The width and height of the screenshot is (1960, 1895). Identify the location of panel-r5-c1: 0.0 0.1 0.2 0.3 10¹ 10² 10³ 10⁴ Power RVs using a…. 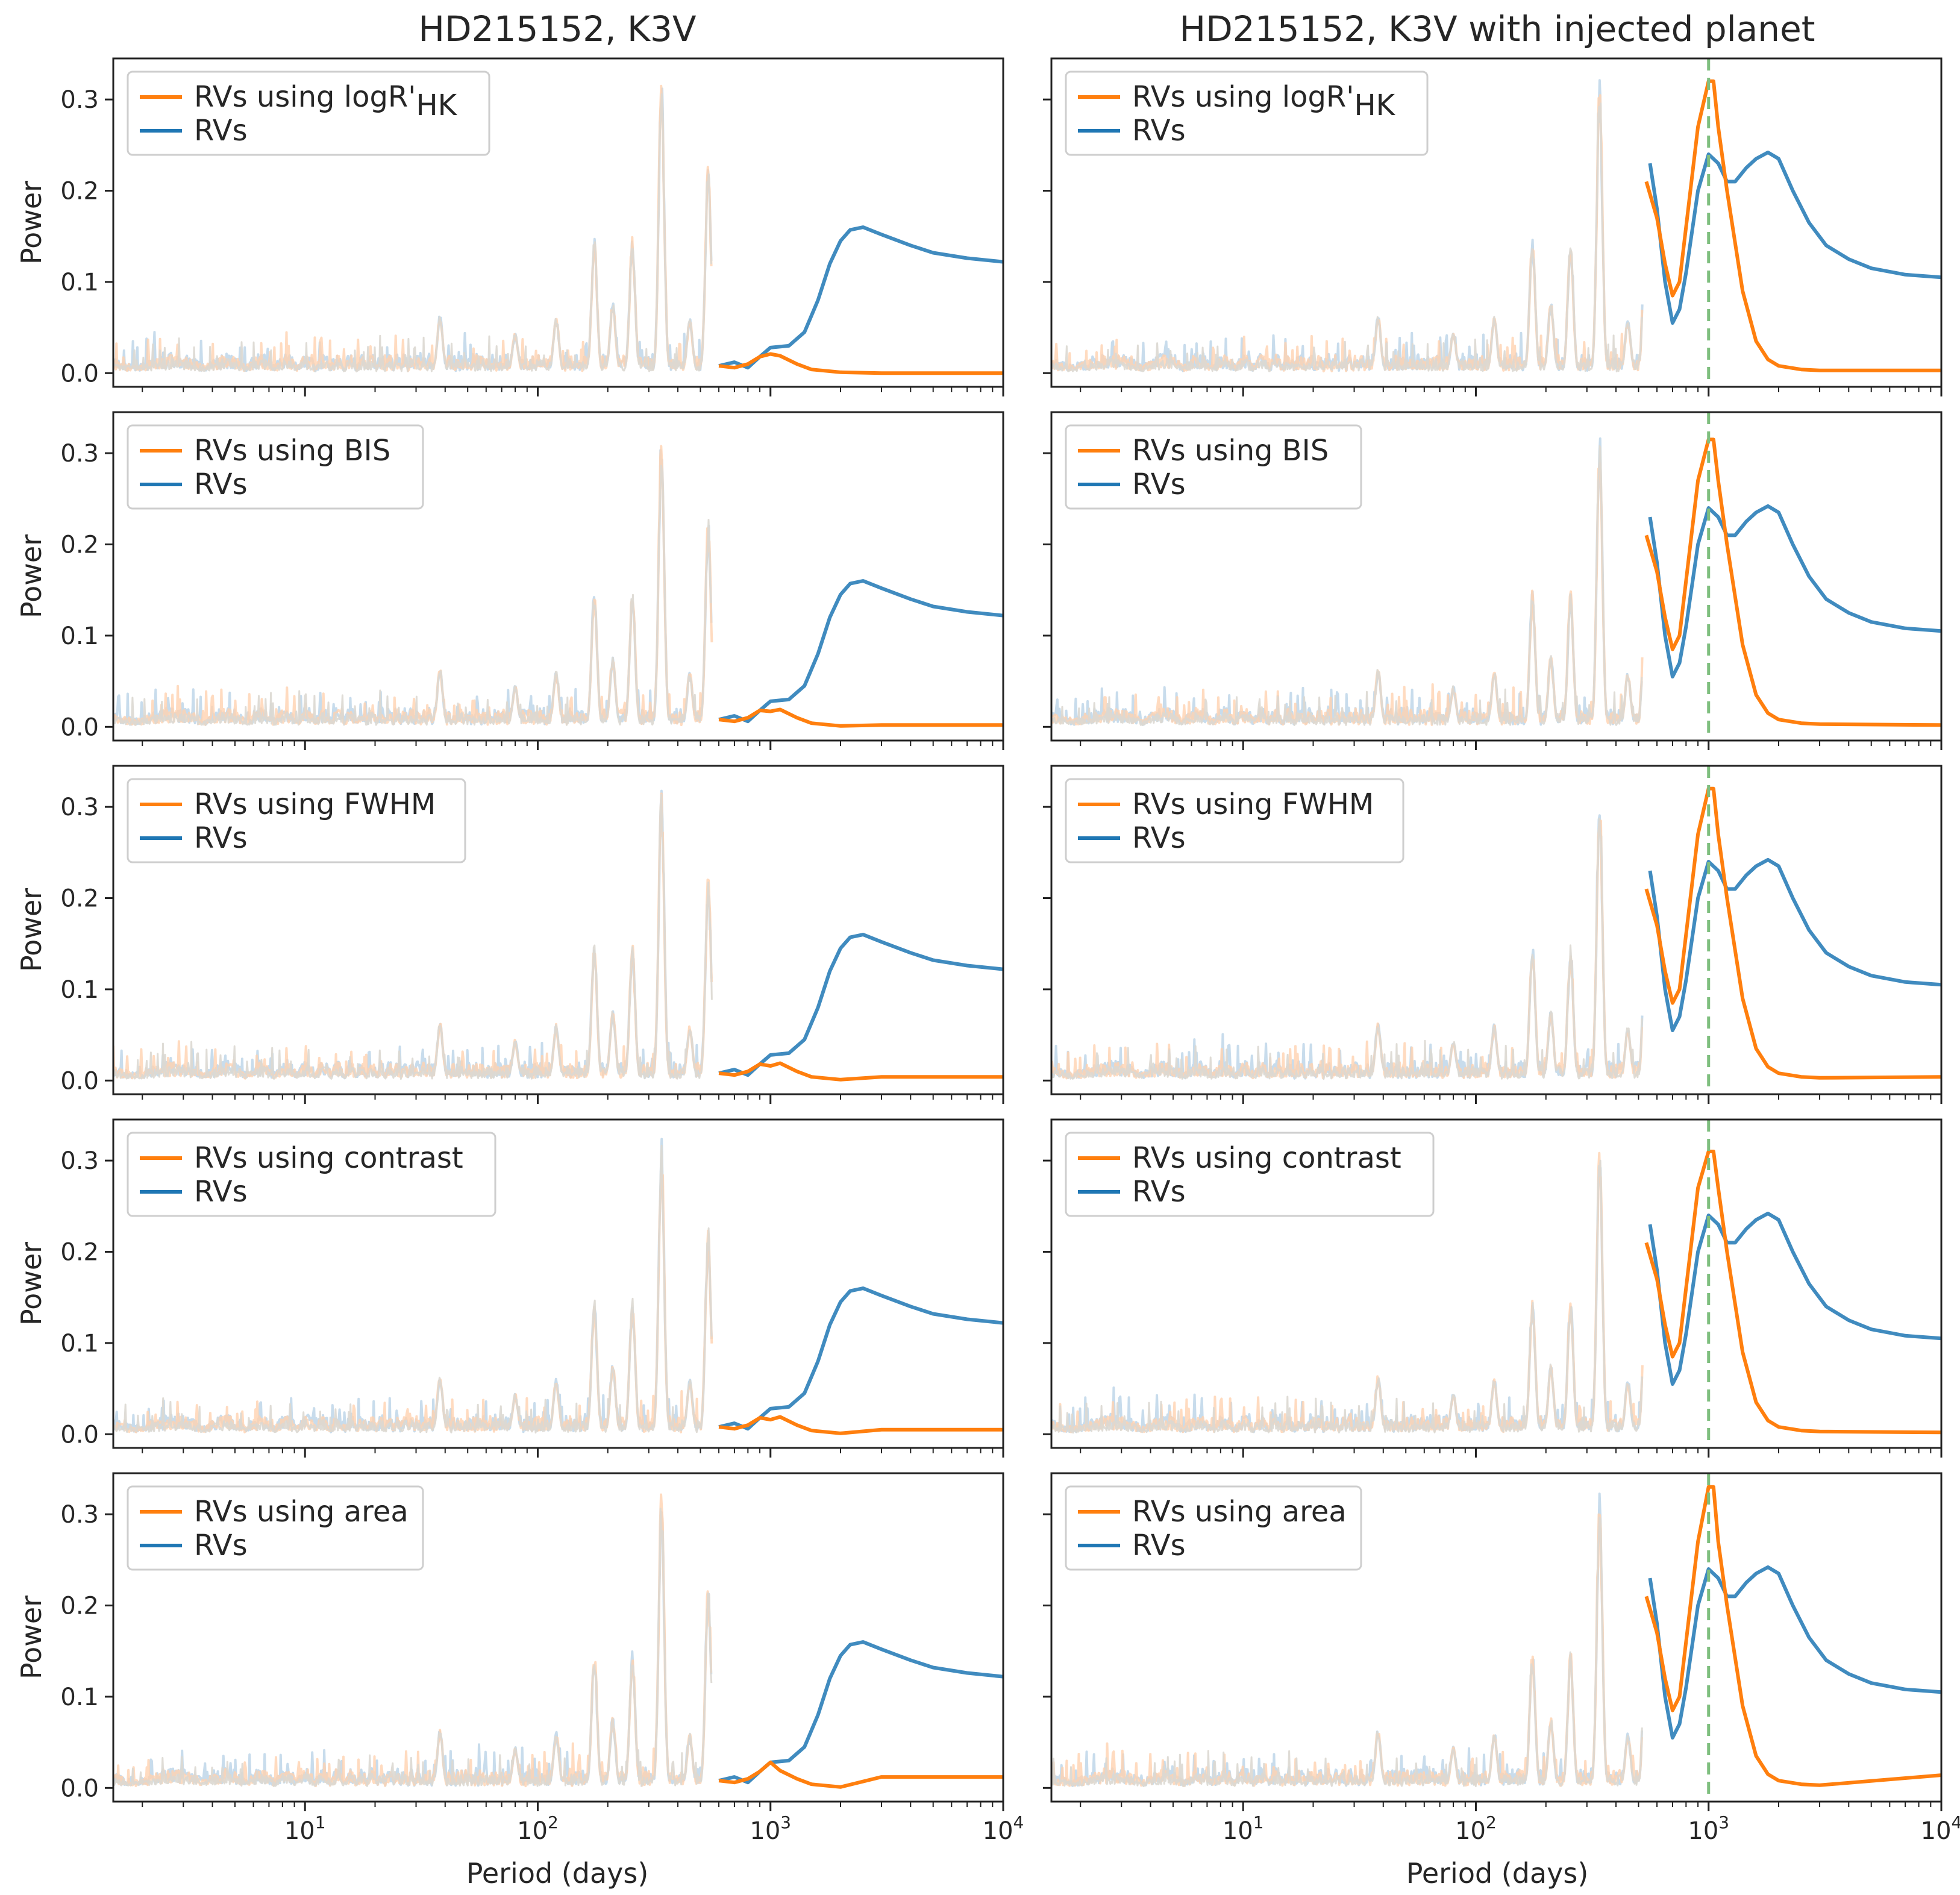
(519, 1659).